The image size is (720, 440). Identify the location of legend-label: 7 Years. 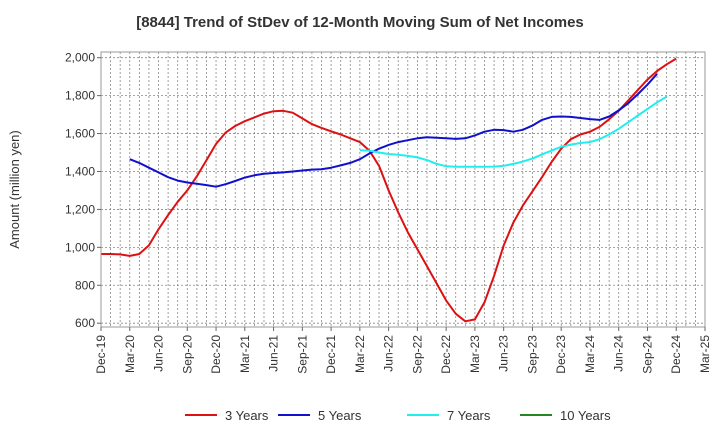
(469, 415).